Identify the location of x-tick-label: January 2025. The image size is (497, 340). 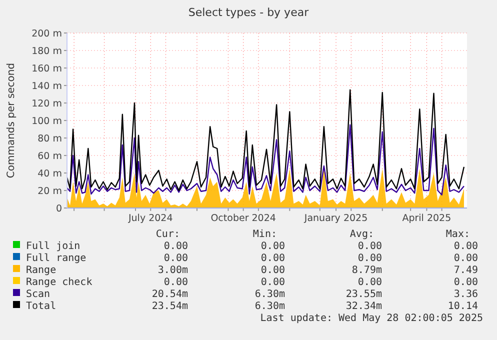
(335, 218).